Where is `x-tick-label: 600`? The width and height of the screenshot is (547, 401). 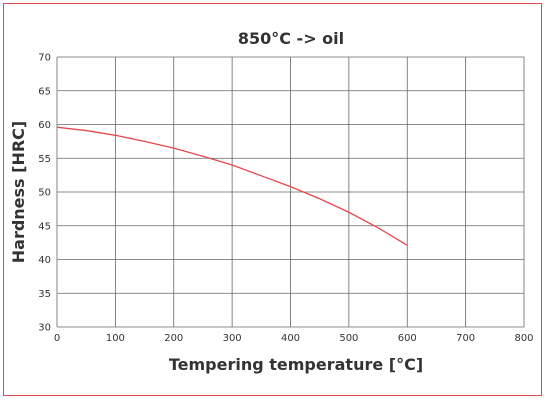 x-tick-label: 600 is located at coordinates (407, 338).